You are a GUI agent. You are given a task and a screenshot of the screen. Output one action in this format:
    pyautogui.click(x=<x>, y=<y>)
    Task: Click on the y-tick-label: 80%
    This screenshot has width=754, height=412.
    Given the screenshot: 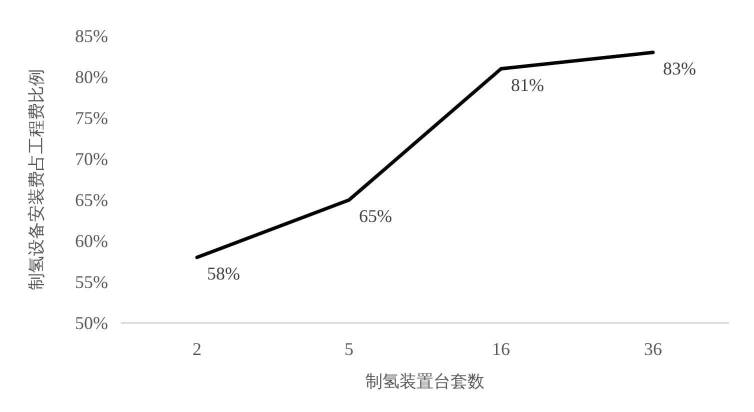 What is the action you would take?
    pyautogui.click(x=91, y=77)
    